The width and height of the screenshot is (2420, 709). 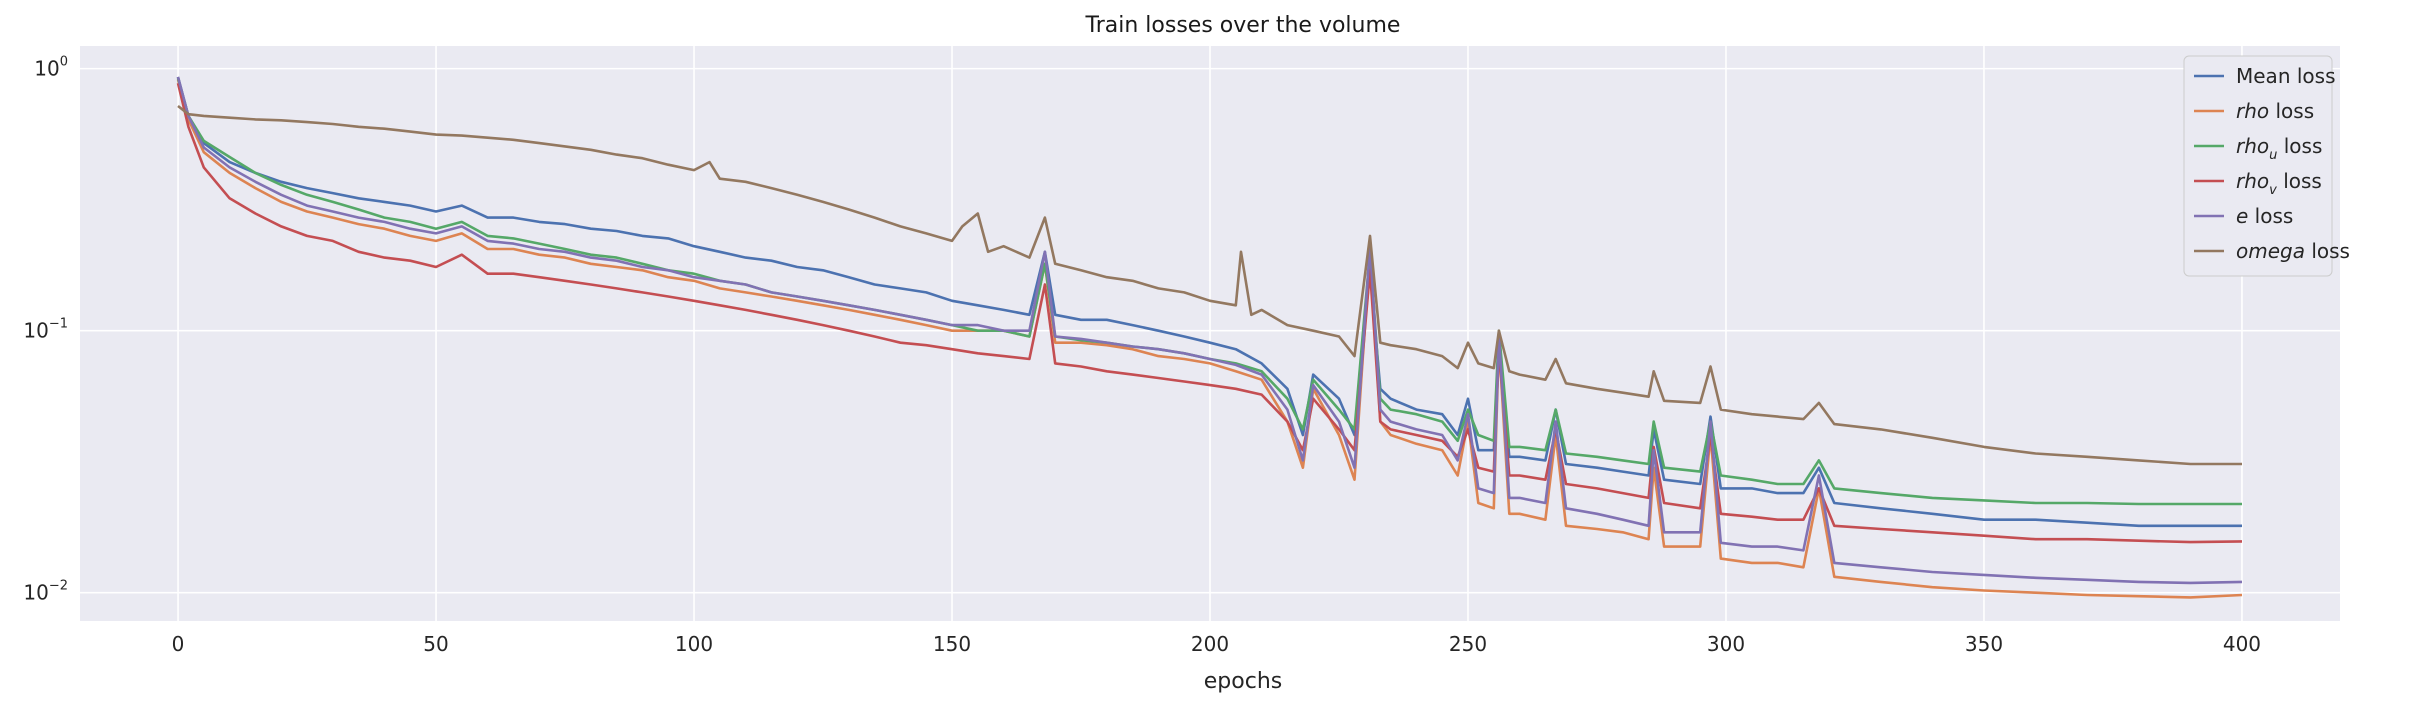 I want to click on x-tick-label: 200, so click(x=1210, y=644).